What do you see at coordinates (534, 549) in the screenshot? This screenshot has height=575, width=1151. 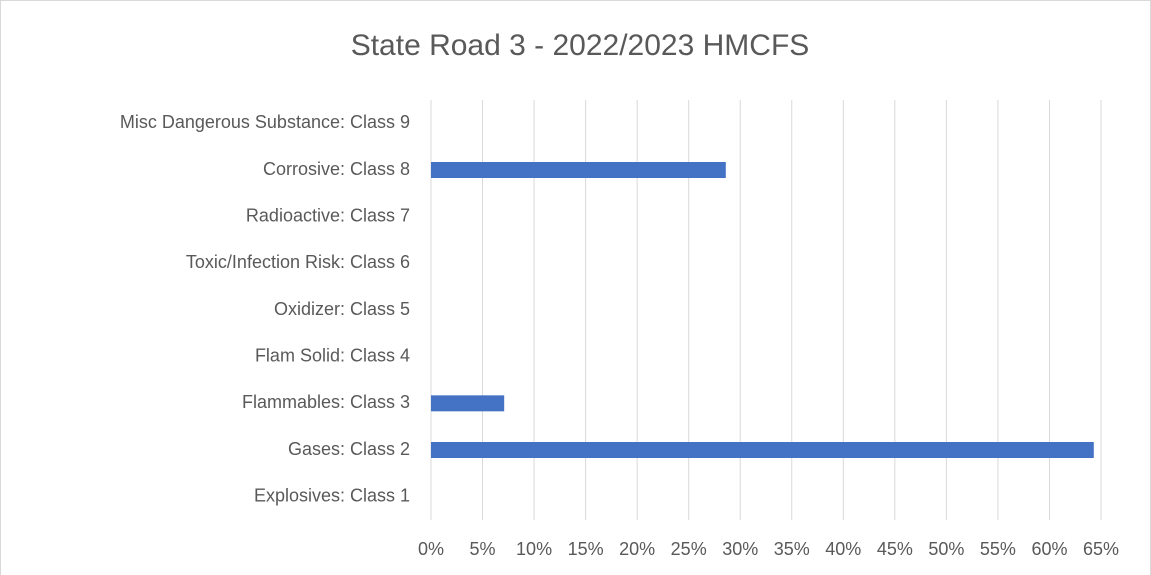 I see `x-tick-label: 10%` at bounding box center [534, 549].